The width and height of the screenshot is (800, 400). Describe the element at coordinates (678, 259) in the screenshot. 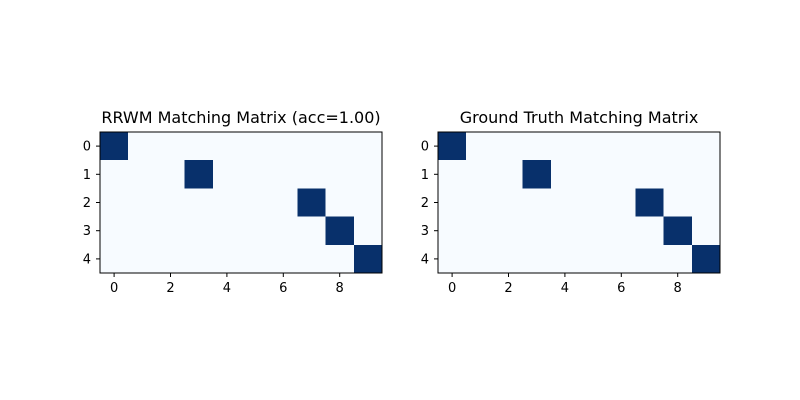

I see `heatmap-cell-r4-c8` at that location.